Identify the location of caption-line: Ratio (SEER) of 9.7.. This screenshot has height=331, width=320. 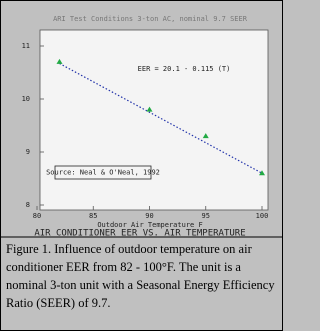
(58, 303).